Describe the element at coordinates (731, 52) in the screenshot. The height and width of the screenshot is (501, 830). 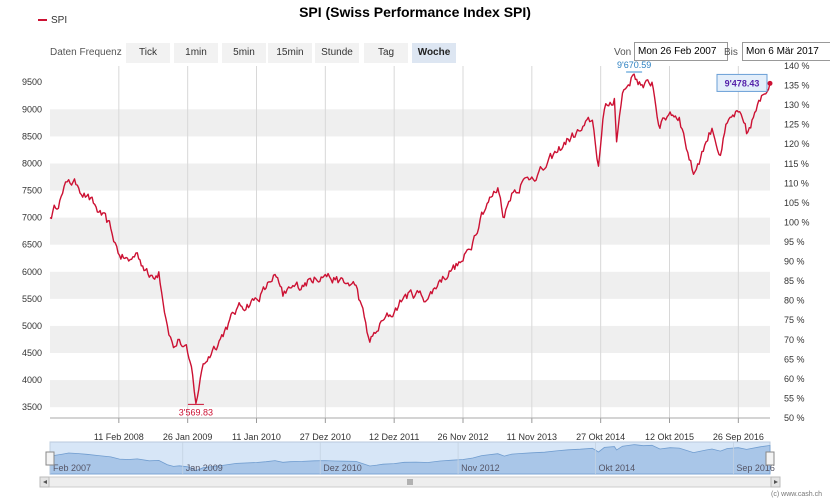
I see `to-label: Bis` at that location.